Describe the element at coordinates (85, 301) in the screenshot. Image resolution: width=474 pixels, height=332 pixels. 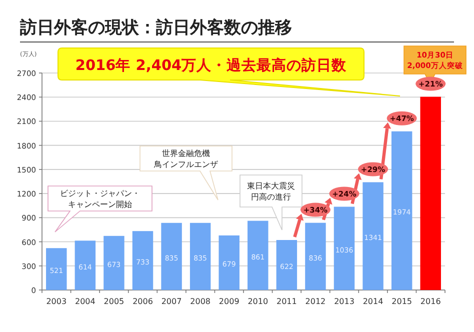
I see `x-tick-label: 2004` at that location.